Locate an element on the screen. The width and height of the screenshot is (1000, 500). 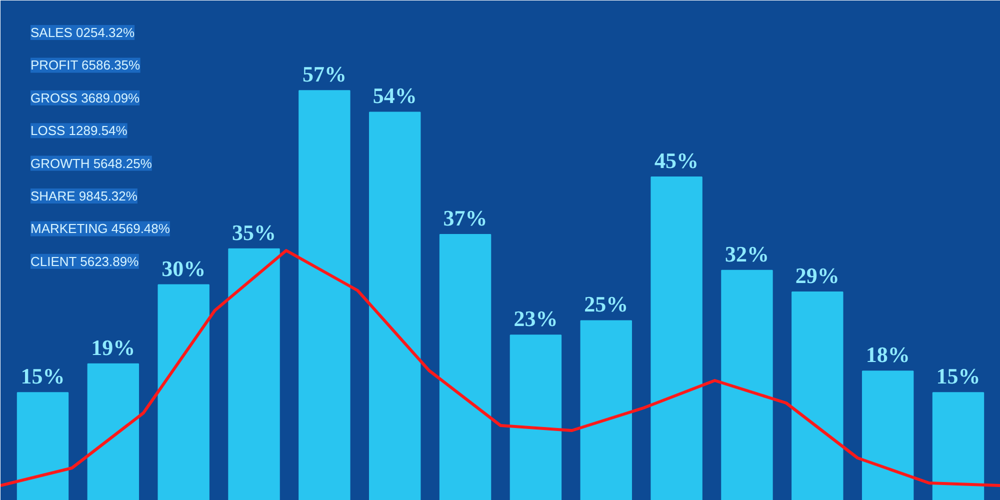
text: PROFIT 6586.35% is located at coordinates (85, 65).